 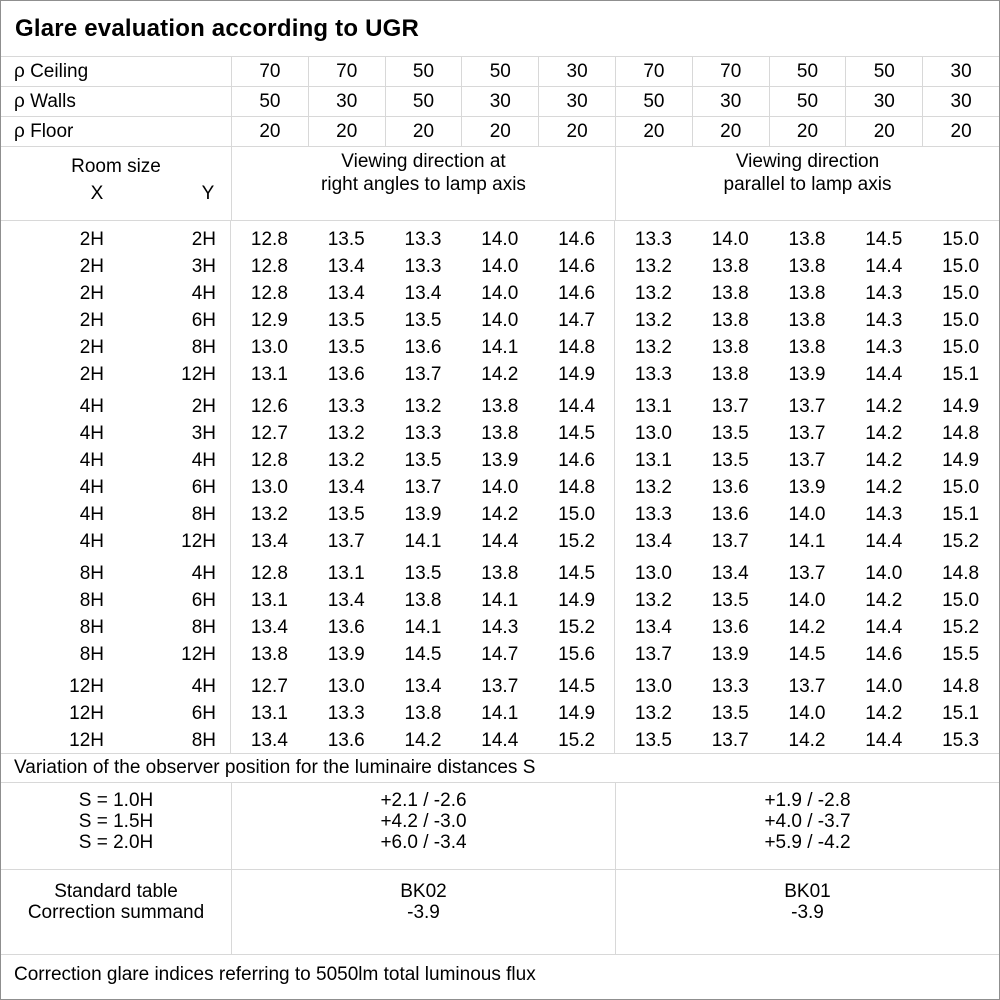 What do you see at coordinates (423, 514) in the screenshot?
I see `ugr-value-cell: 13.9` at bounding box center [423, 514].